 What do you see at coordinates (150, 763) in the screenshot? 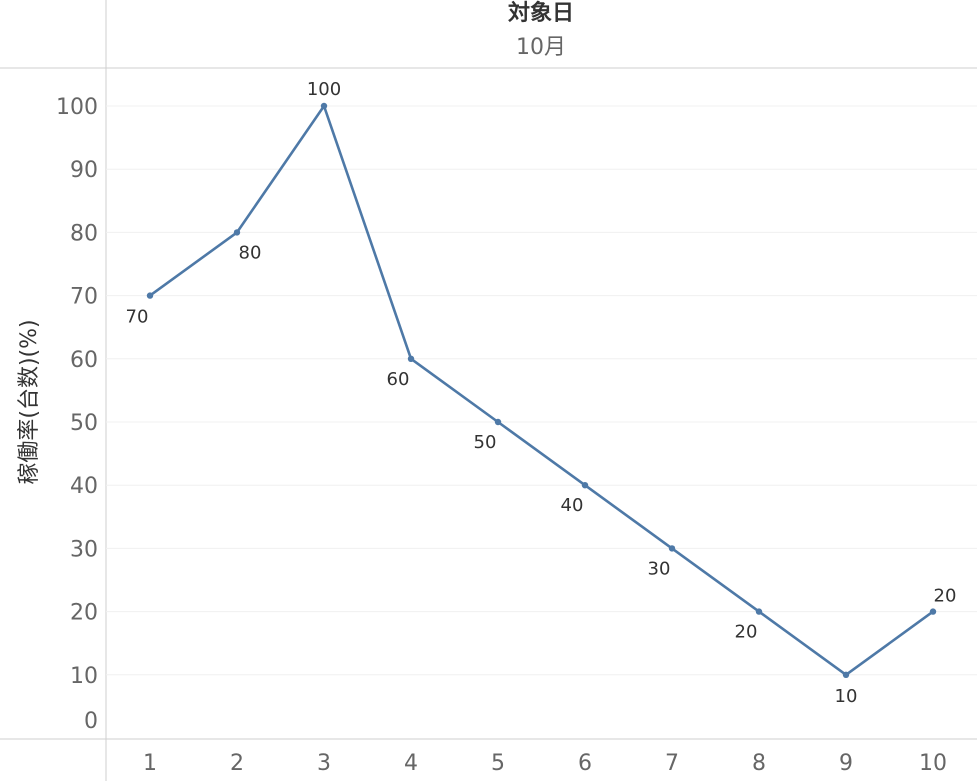
I see `x-tick-label: 1` at bounding box center [150, 763].